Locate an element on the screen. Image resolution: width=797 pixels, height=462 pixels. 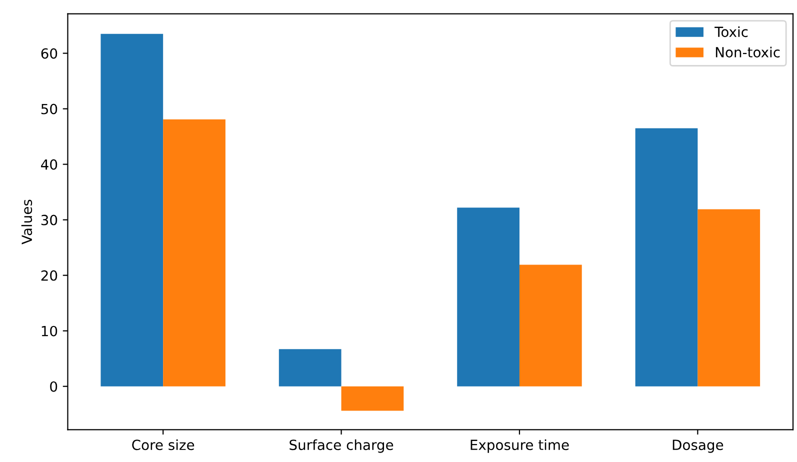
y-tick-label: 0 is located at coordinates (54, 386).